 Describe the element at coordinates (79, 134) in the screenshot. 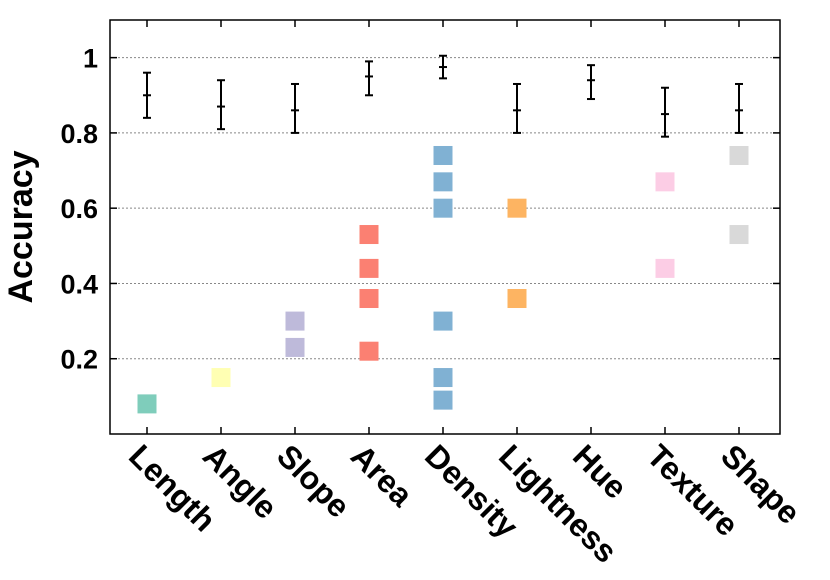

I see `y-tick-label: 0.8` at that location.